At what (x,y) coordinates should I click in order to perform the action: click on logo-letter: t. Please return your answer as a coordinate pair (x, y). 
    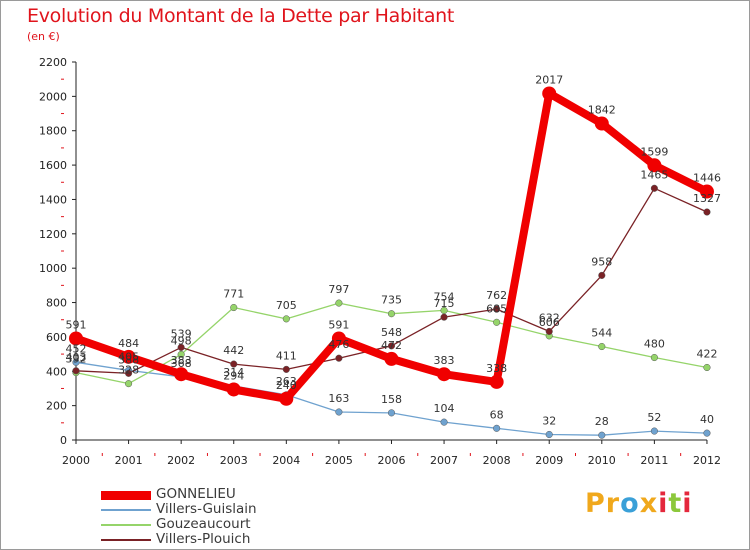
    Looking at the image, I should click on (675, 503).